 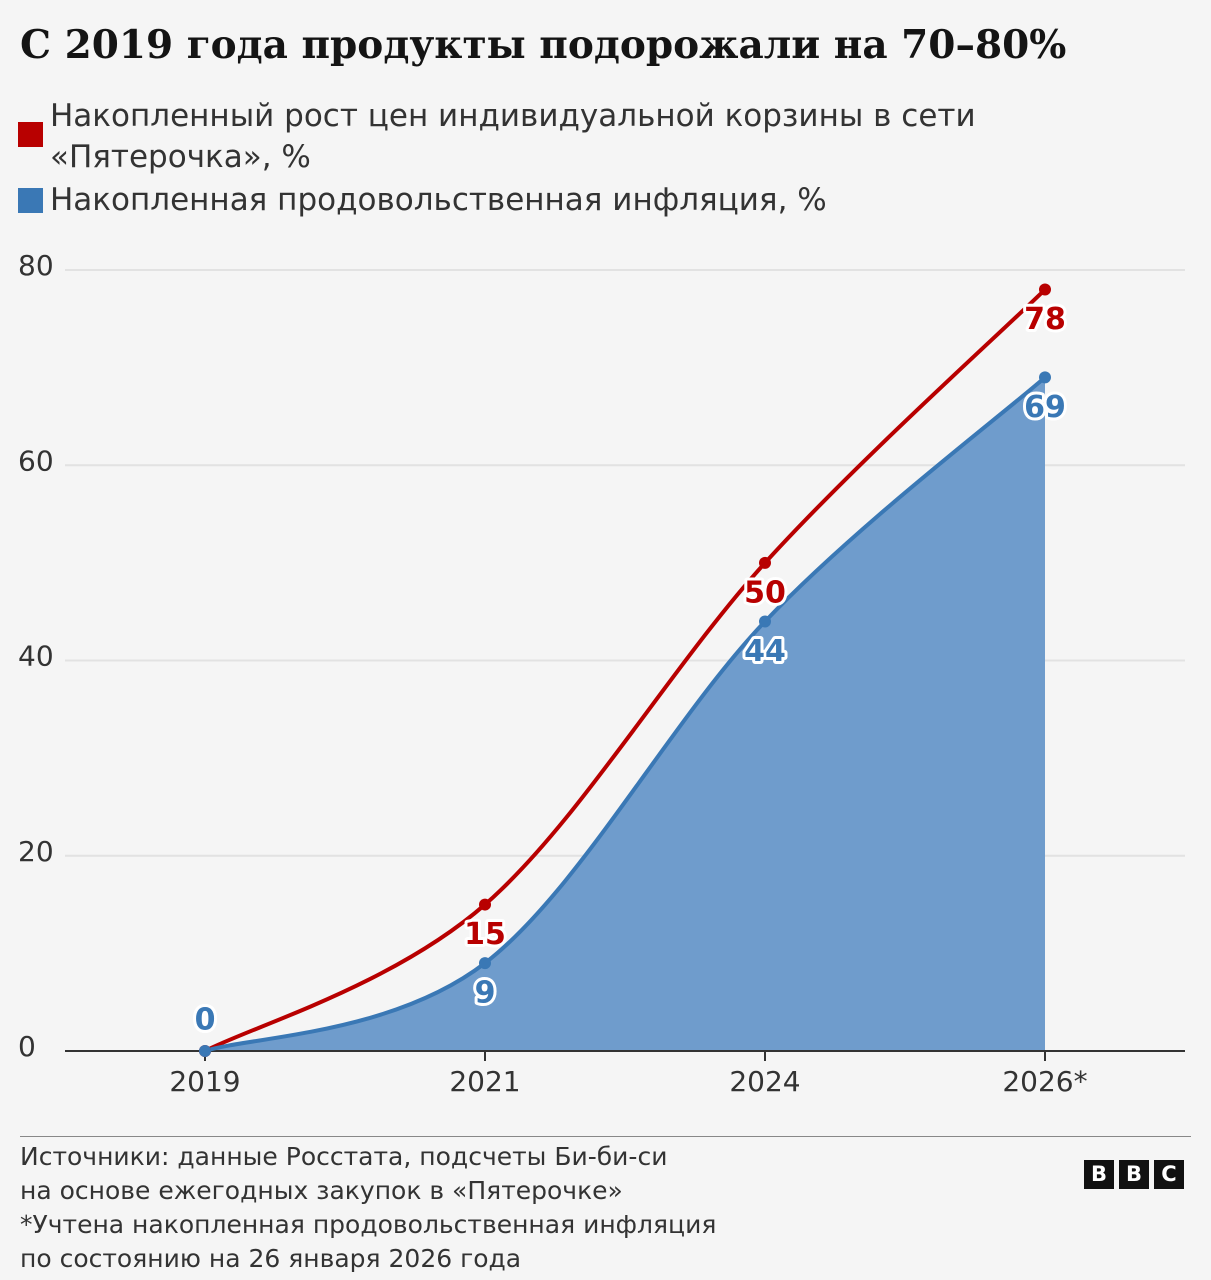 I want to click on data-label: 78, so click(x=1045, y=319).